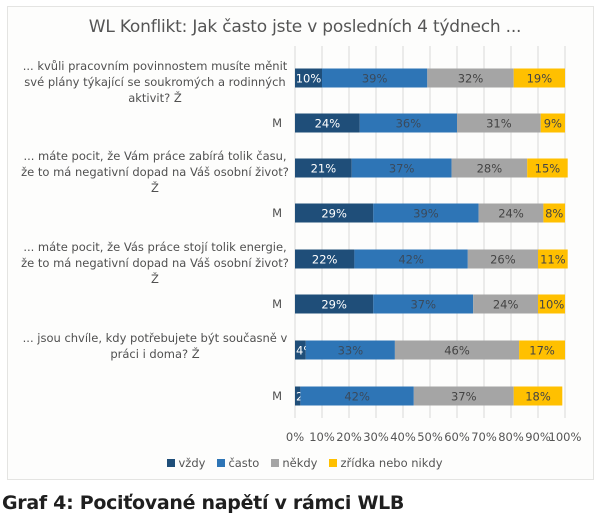 The image size is (610, 528). I want to click on data-label: 46%, so click(457, 351).